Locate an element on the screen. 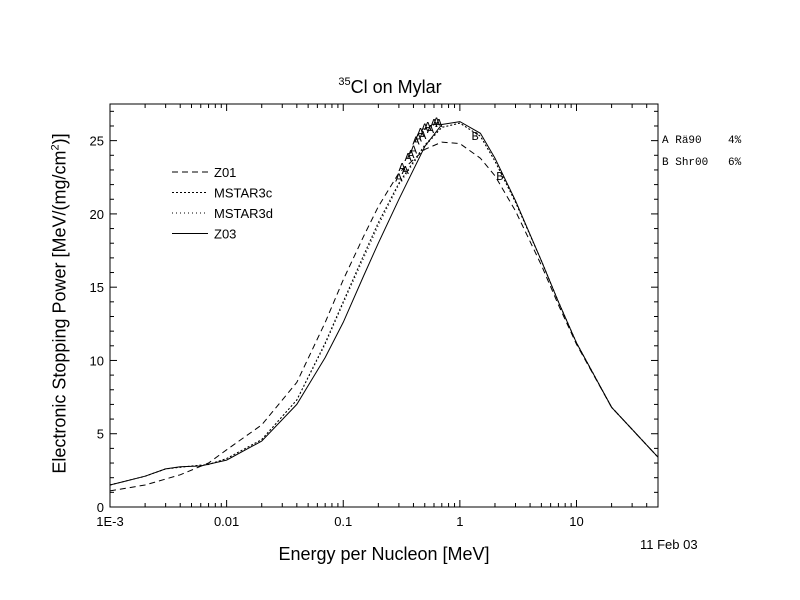  legend-label: Z01 is located at coordinates (225, 172).